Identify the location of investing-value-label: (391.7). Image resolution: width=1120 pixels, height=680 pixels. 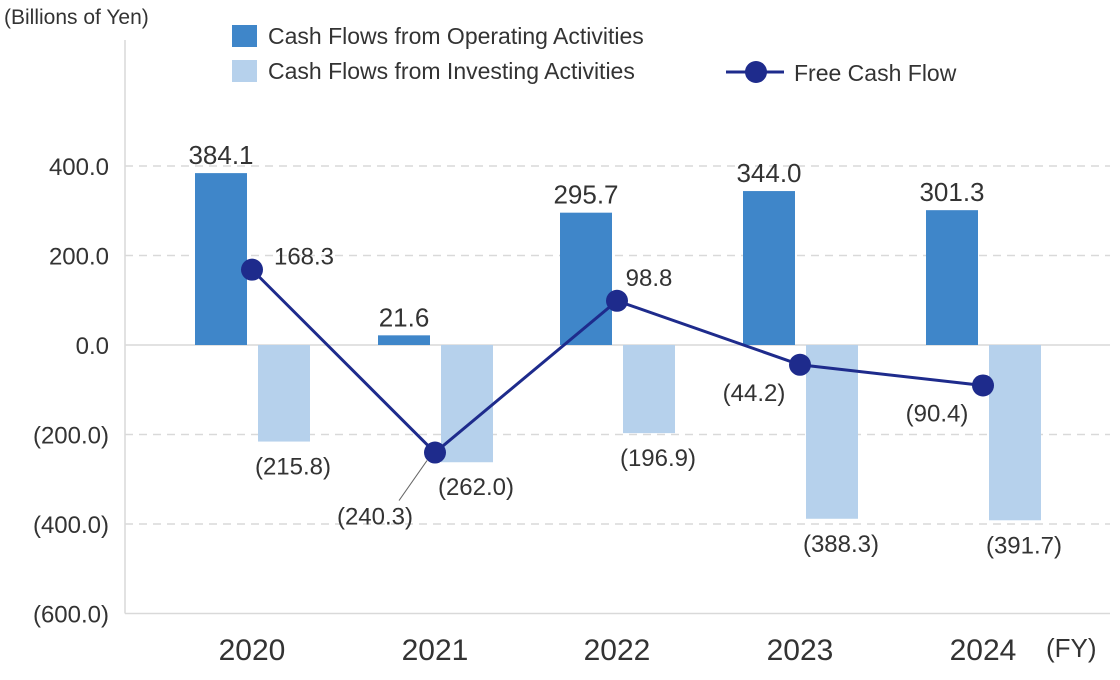
(1024, 545).